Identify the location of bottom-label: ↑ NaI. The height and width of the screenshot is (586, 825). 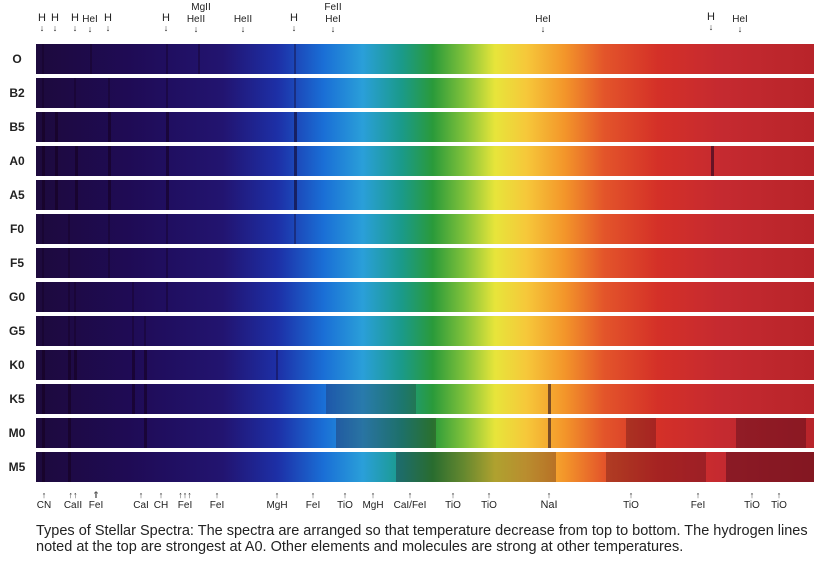
(549, 500).